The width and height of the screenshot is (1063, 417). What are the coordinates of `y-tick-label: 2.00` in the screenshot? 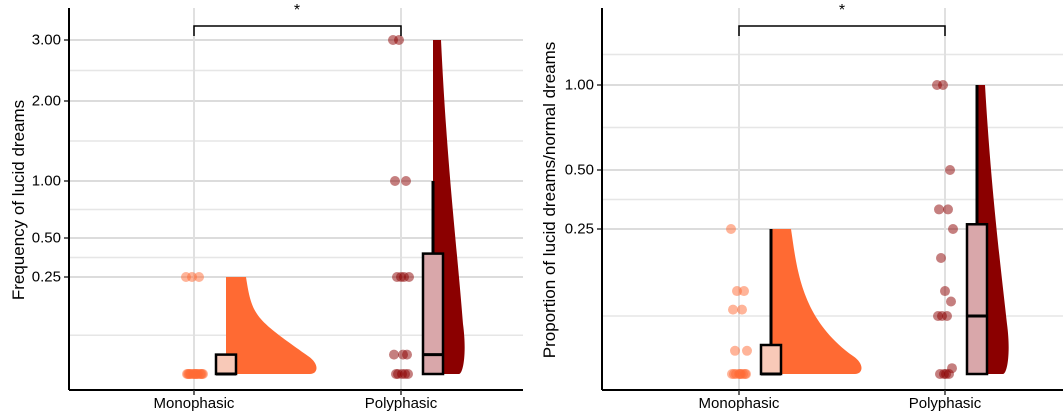 It's located at (46, 101).